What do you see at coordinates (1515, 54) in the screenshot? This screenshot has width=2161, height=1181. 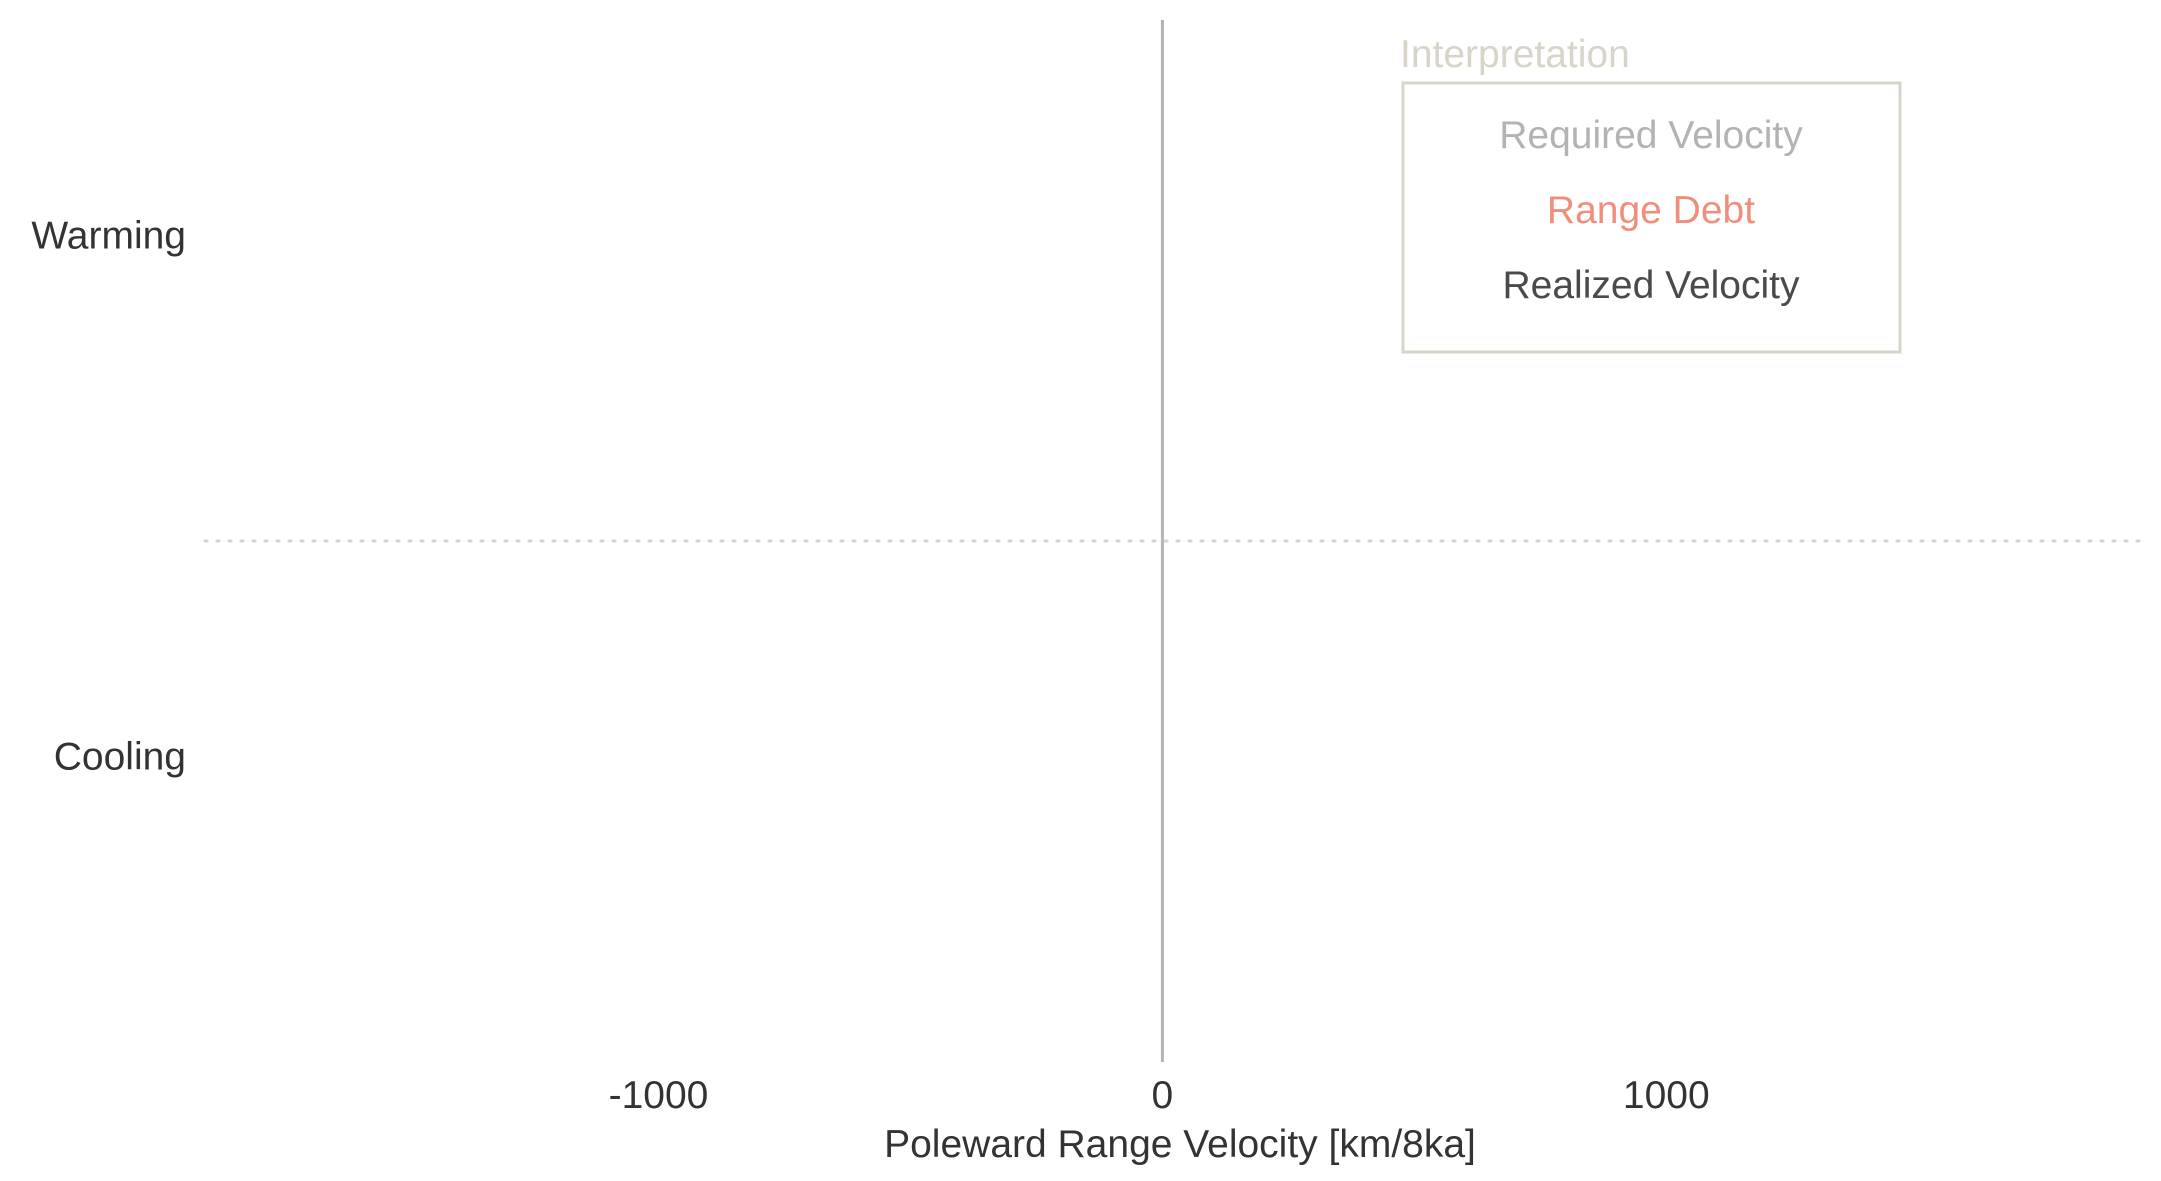 I see `legend-title: Interpretation` at bounding box center [1515, 54].